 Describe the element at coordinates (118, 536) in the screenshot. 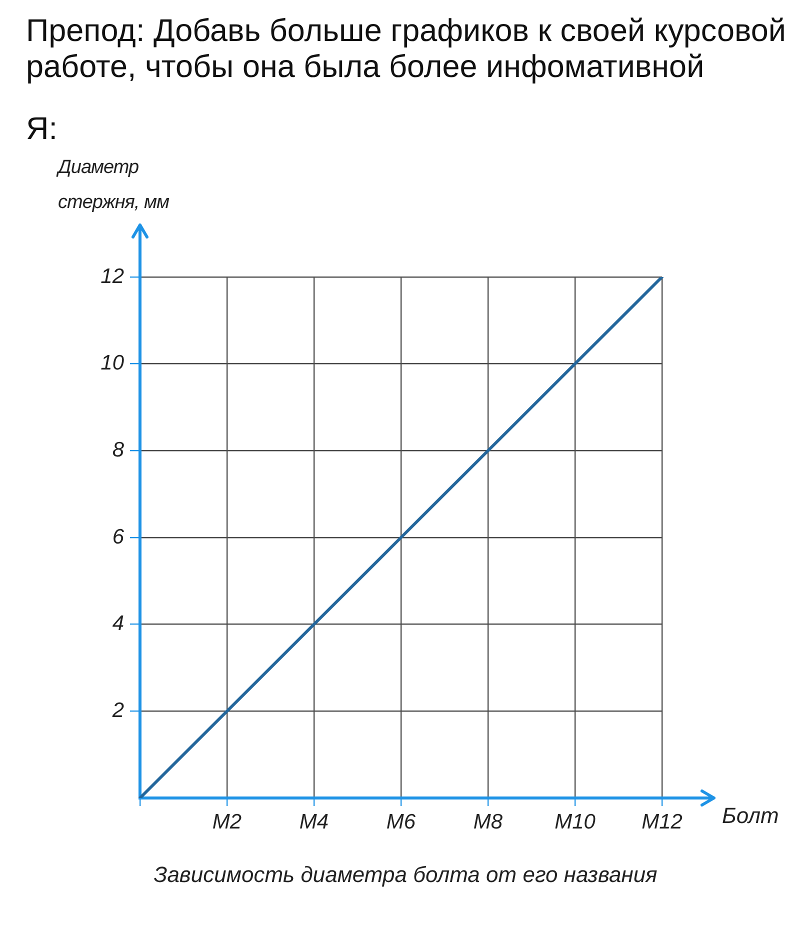

I see `y-tick-label: 6` at that location.